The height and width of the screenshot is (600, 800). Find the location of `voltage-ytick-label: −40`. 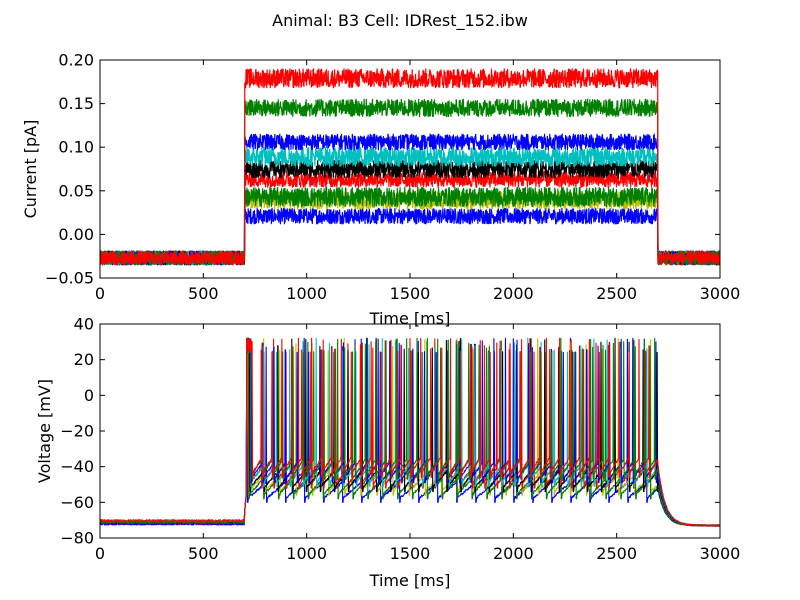

voltage-ytick-label: −40 is located at coordinates (77, 466).